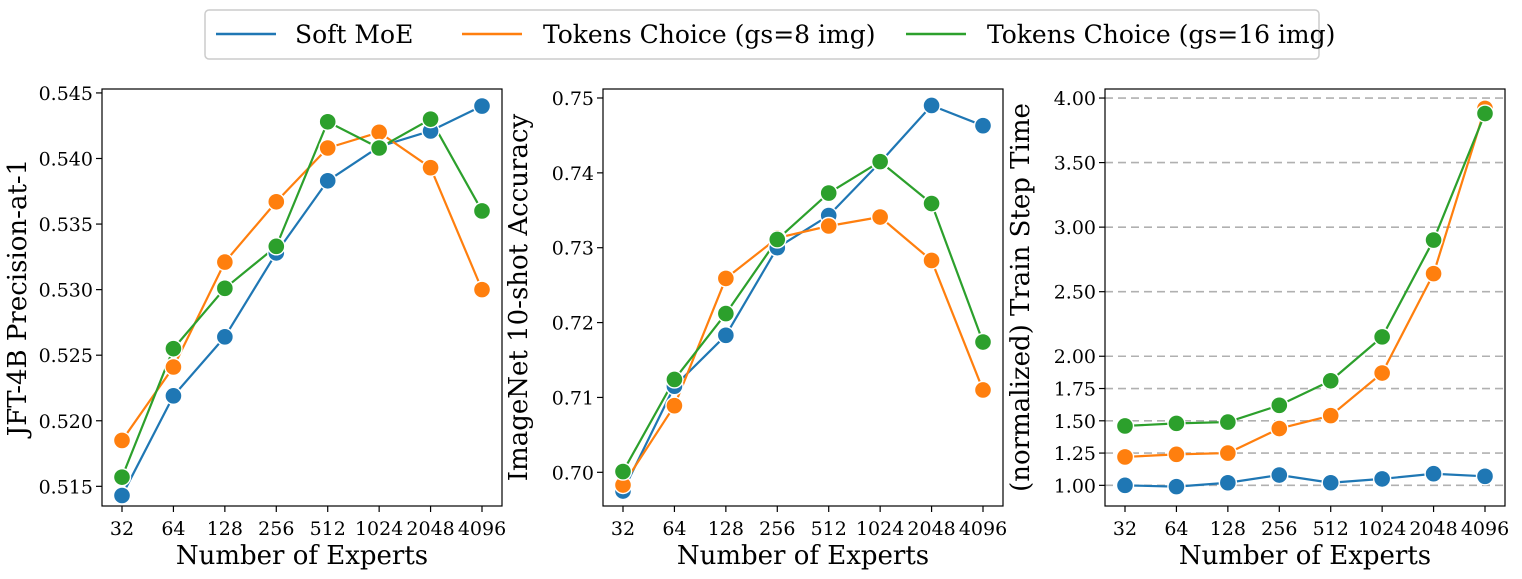 This screenshot has height=579, width=1522. Describe the element at coordinates (803, 556) in the screenshot. I see `x-axis-label-2: Number of Experts` at that location.